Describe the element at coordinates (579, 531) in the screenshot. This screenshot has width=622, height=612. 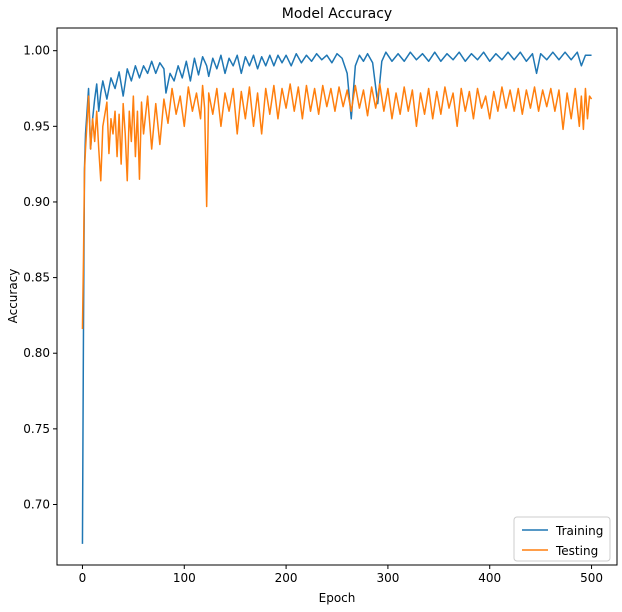
I see `legend-label-training: Training` at that location.